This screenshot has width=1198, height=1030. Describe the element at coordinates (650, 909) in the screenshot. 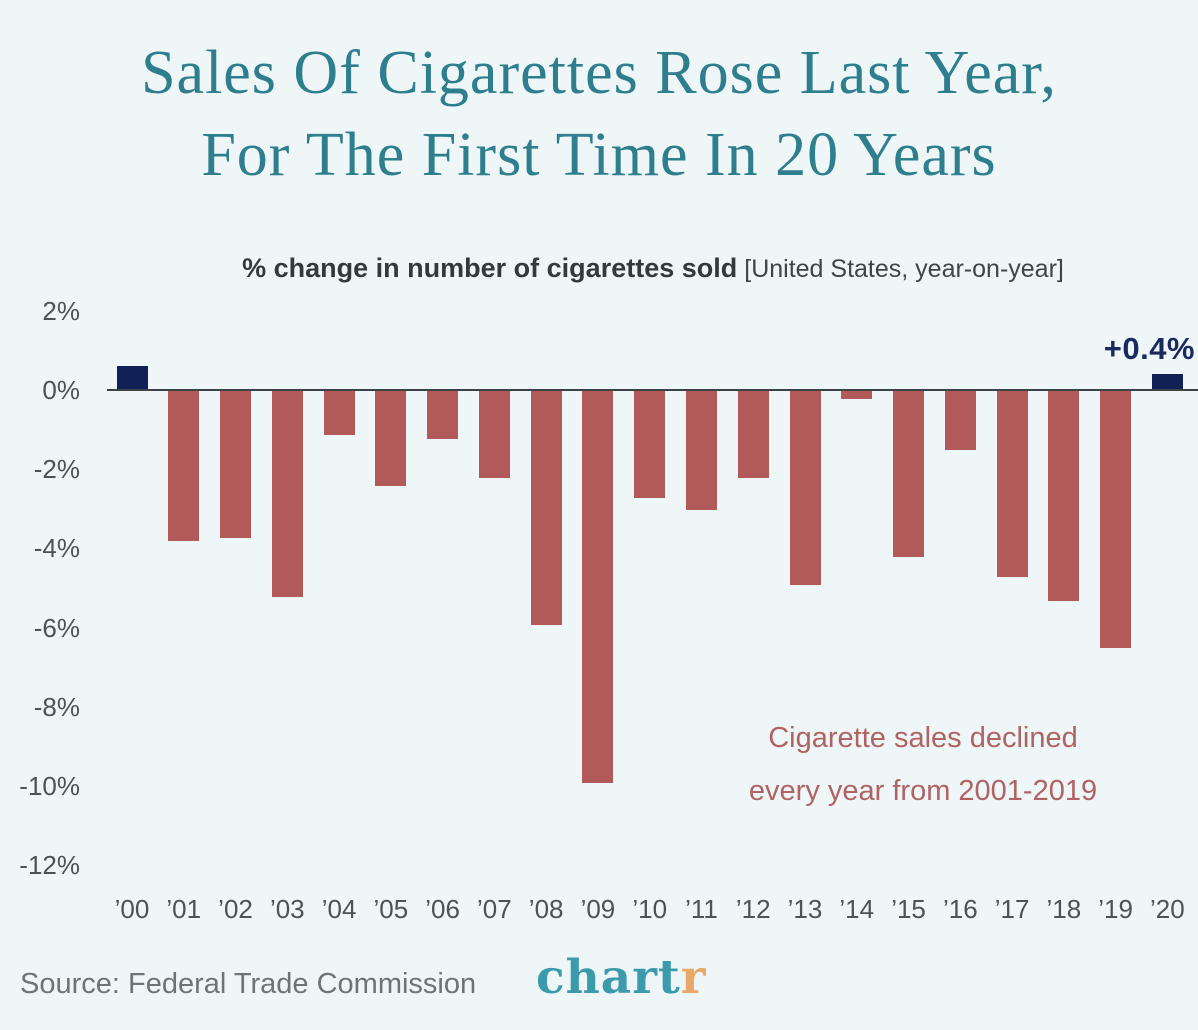

I see `x-tick-10: ’10` at that location.